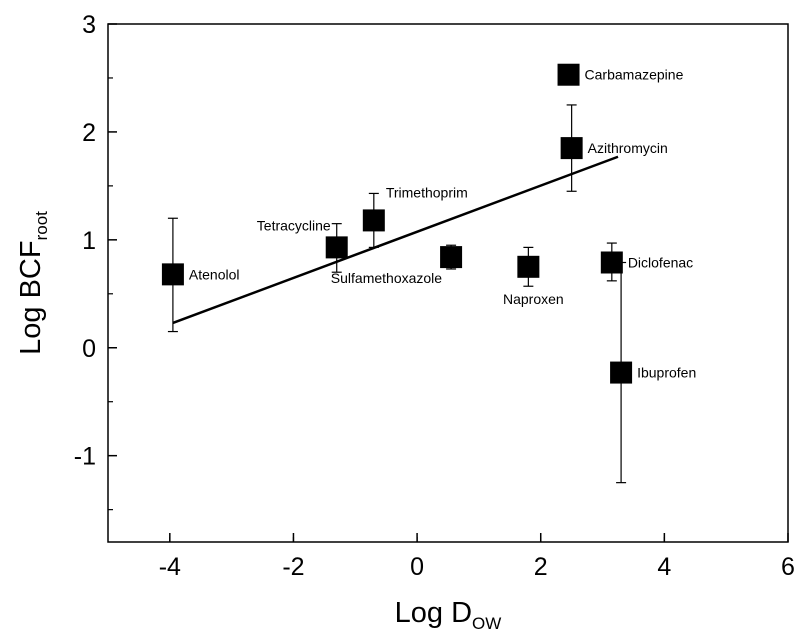 The height and width of the screenshot is (643, 804). What do you see at coordinates (541, 567) in the screenshot?
I see `x-tick-label: 2` at bounding box center [541, 567].